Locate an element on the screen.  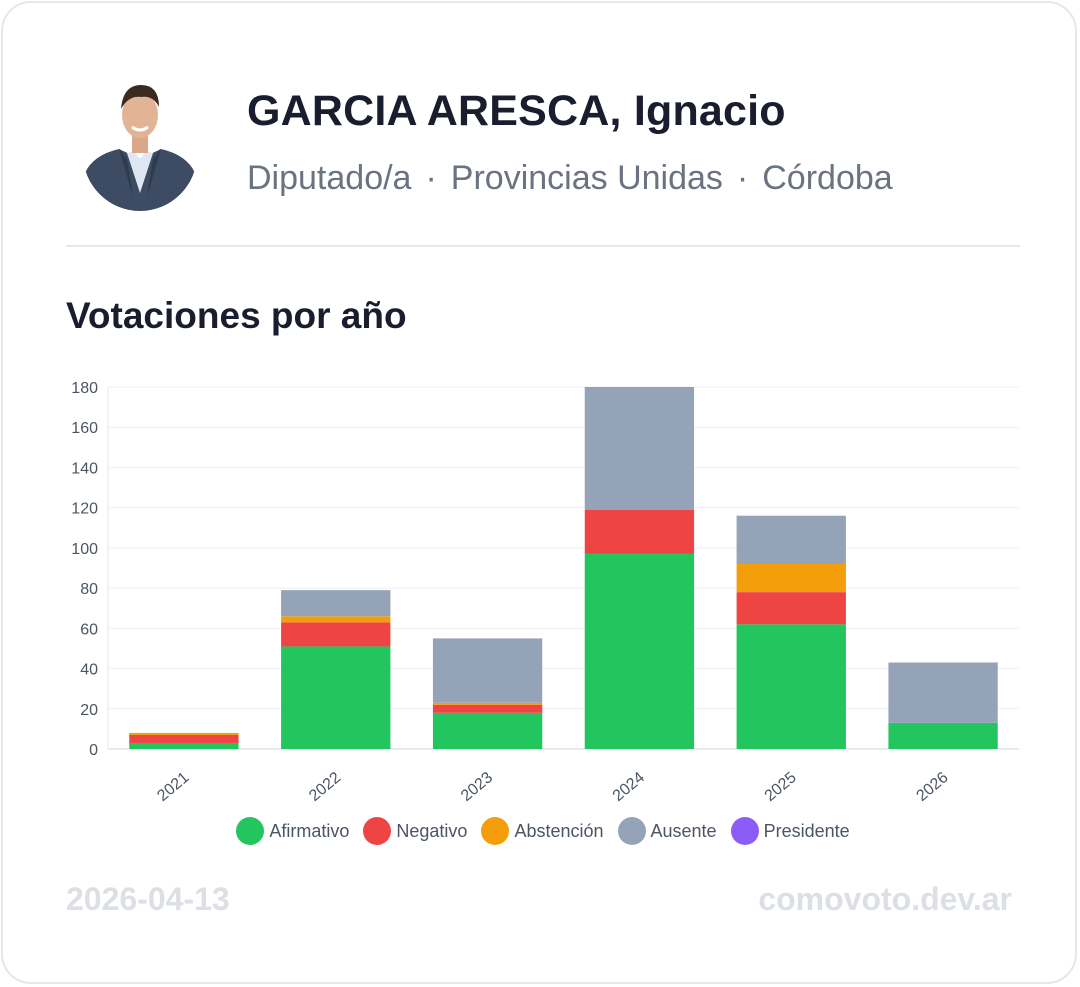
x-tick-label: 2026 is located at coordinates (932, 787).